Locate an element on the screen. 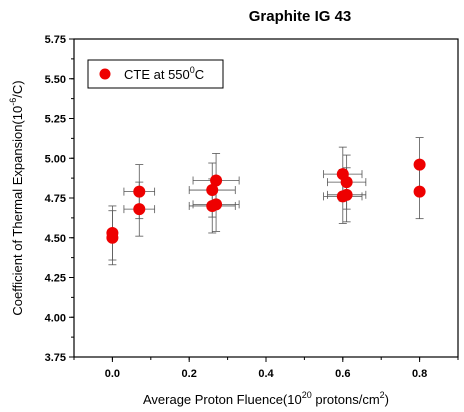 This screenshot has width=464, height=412. x-axis-label-exp2: 2 is located at coordinates (382, 395).